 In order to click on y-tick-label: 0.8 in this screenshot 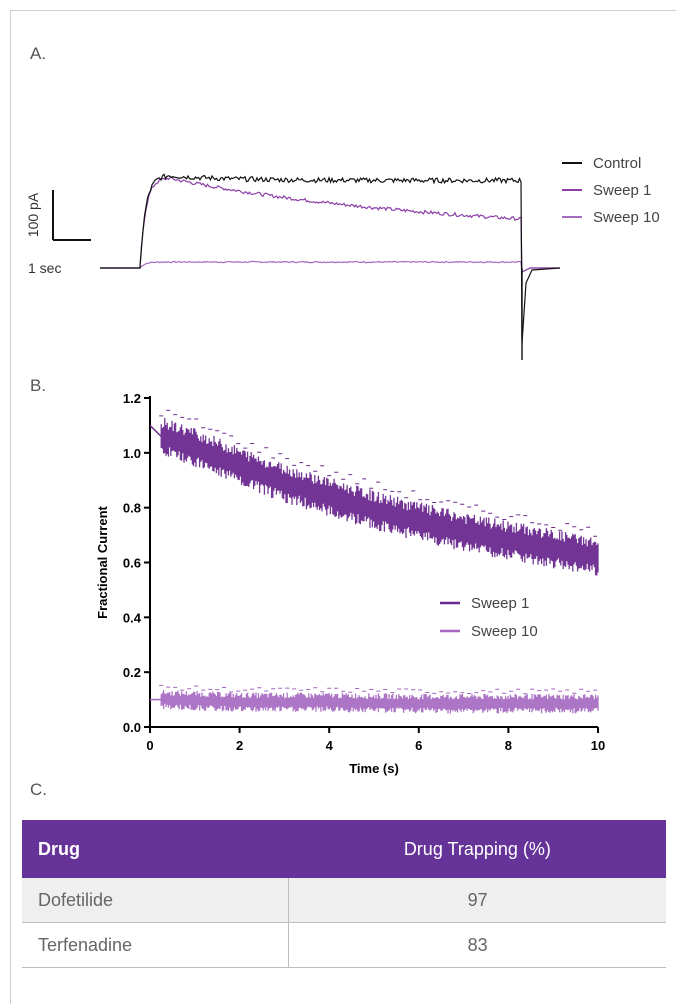, I will do `click(132, 508)`.